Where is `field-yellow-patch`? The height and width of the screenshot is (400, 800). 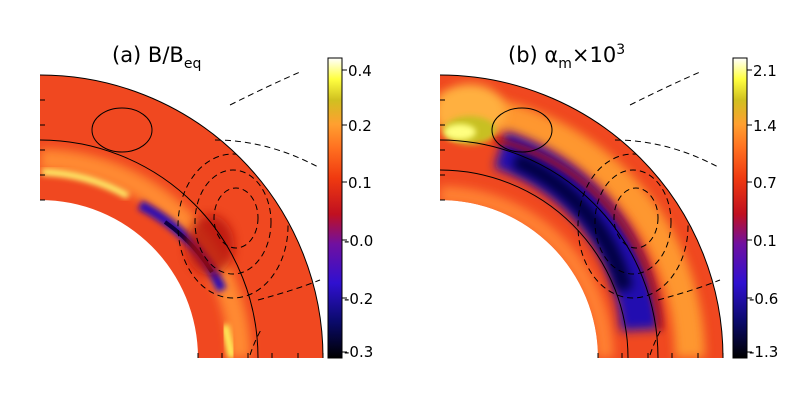 field-yellow-patch is located at coordinates (460, 132).